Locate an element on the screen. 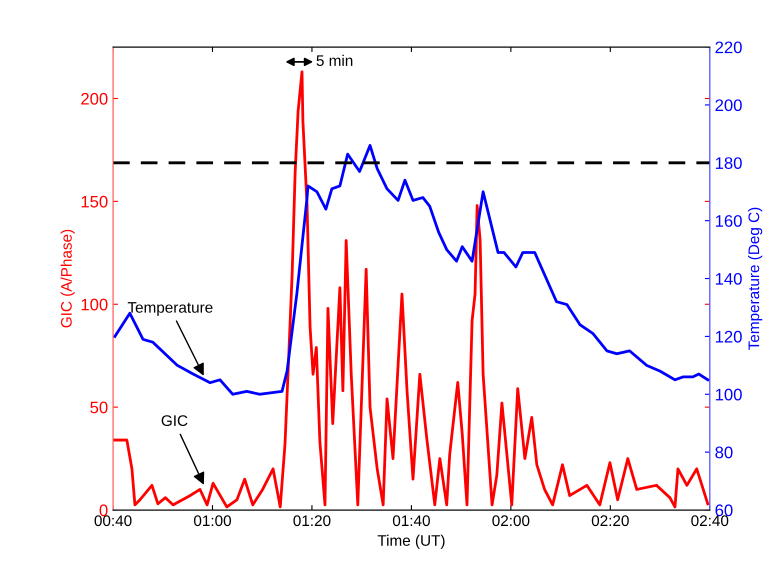 The width and height of the screenshot is (769, 567). y-tick-label: 100 is located at coordinates (95, 304).